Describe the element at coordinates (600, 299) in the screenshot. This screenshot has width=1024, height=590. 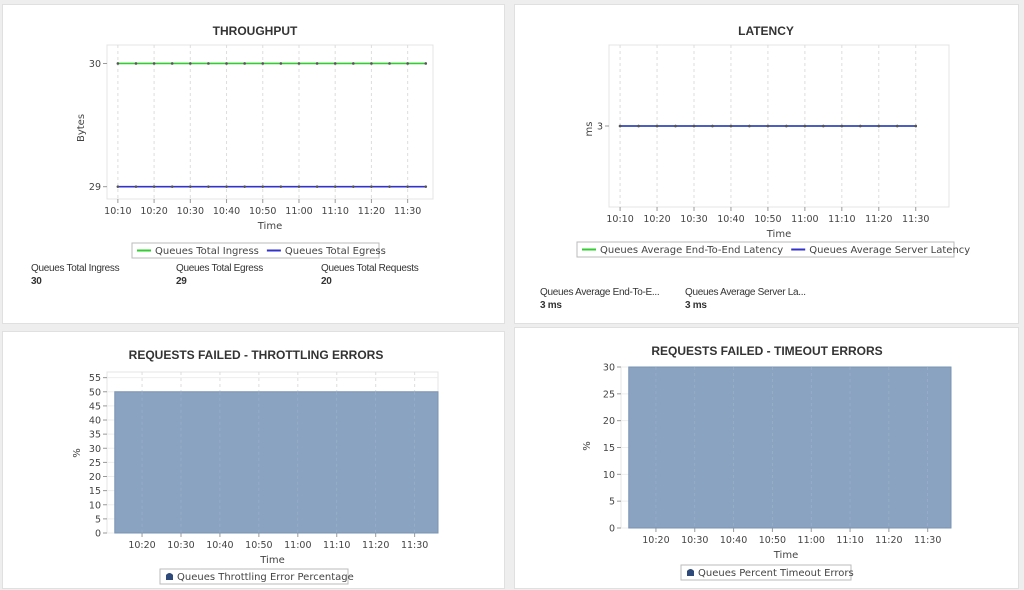
I see `stat-avg-end-to-end: Queues Average End-To-E... 3 ms` at that location.